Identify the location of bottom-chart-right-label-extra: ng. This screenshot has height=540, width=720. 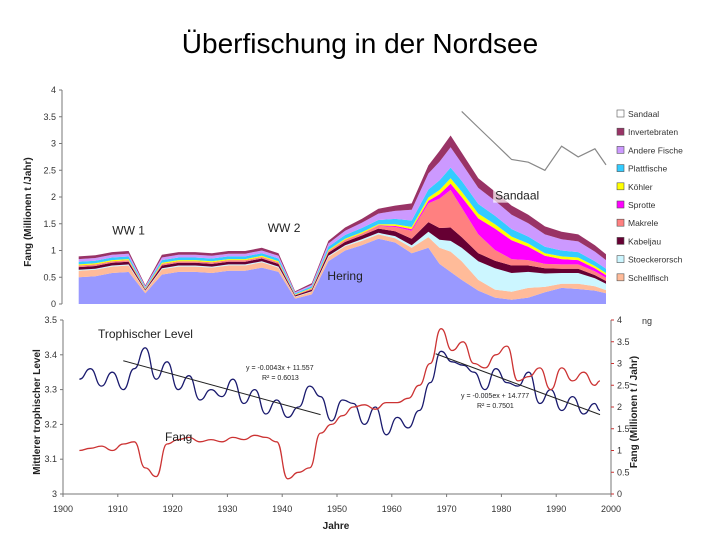
(647, 321).